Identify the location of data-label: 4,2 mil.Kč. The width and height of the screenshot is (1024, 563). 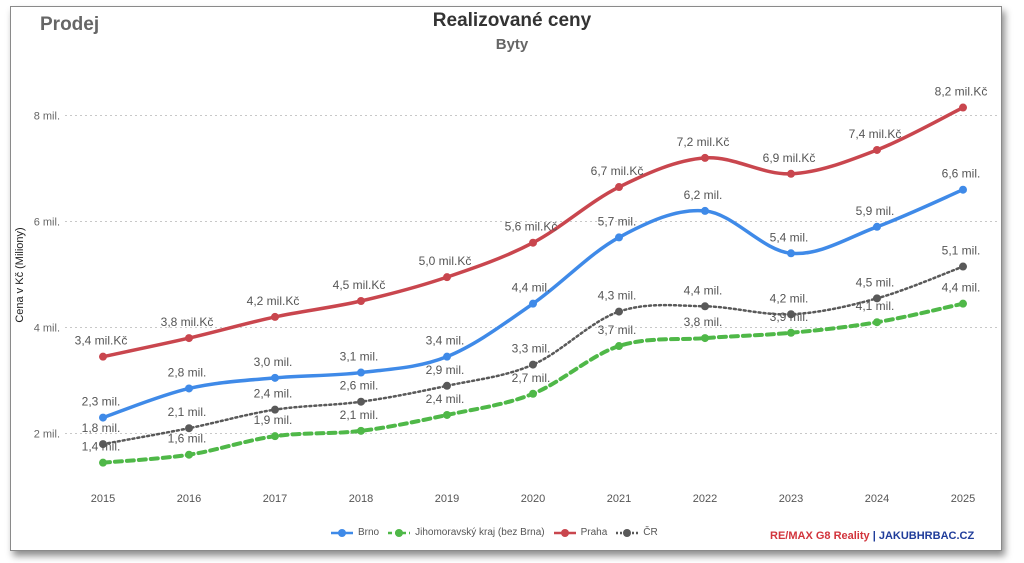
(273, 301).